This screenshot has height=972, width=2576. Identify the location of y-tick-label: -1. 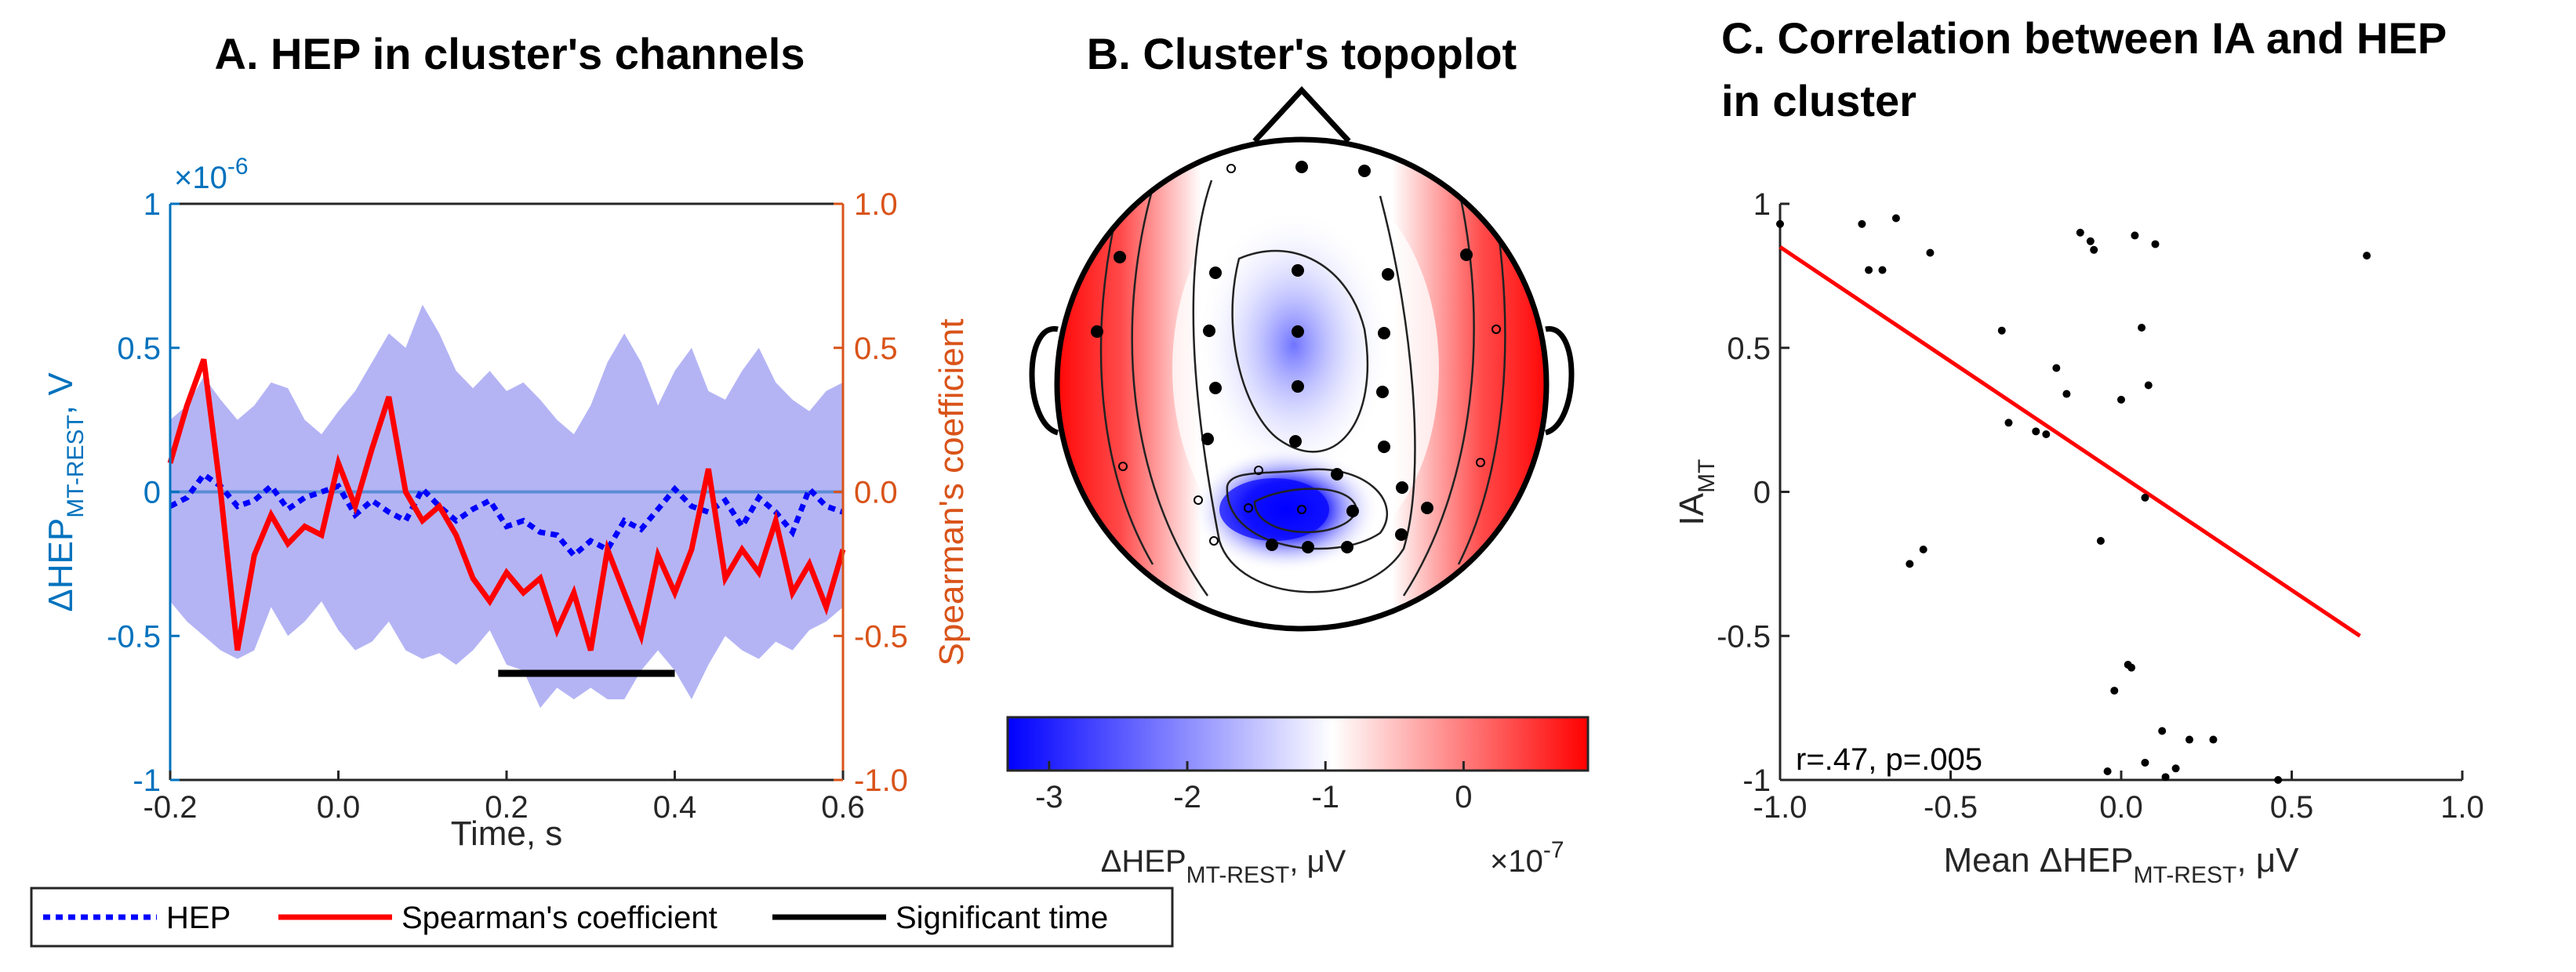
(1756, 780).